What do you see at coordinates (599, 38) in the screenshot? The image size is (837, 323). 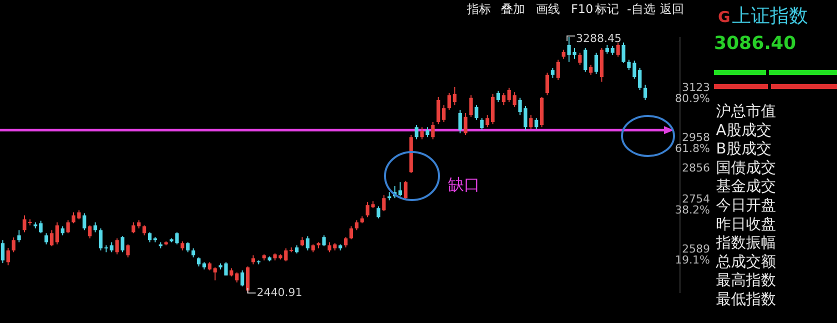 I see `annotation: 3288.45` at bounding box center [599, 38].